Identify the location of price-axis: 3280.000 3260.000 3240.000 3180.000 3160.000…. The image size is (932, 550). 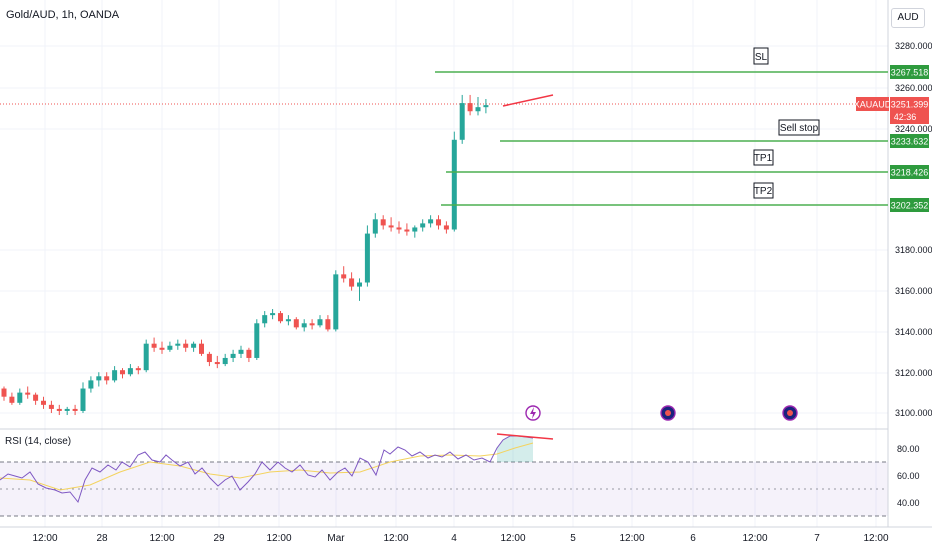
(913, 229).